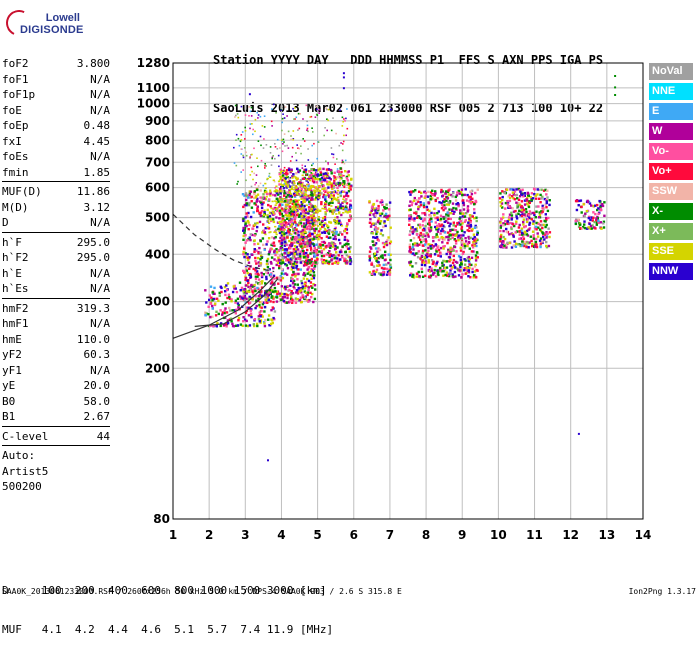 The image size is (700, 649). What do you see at coordinates (56, 232) in the screenshot?
I see `param-separator` at bounding box center [56, 232].